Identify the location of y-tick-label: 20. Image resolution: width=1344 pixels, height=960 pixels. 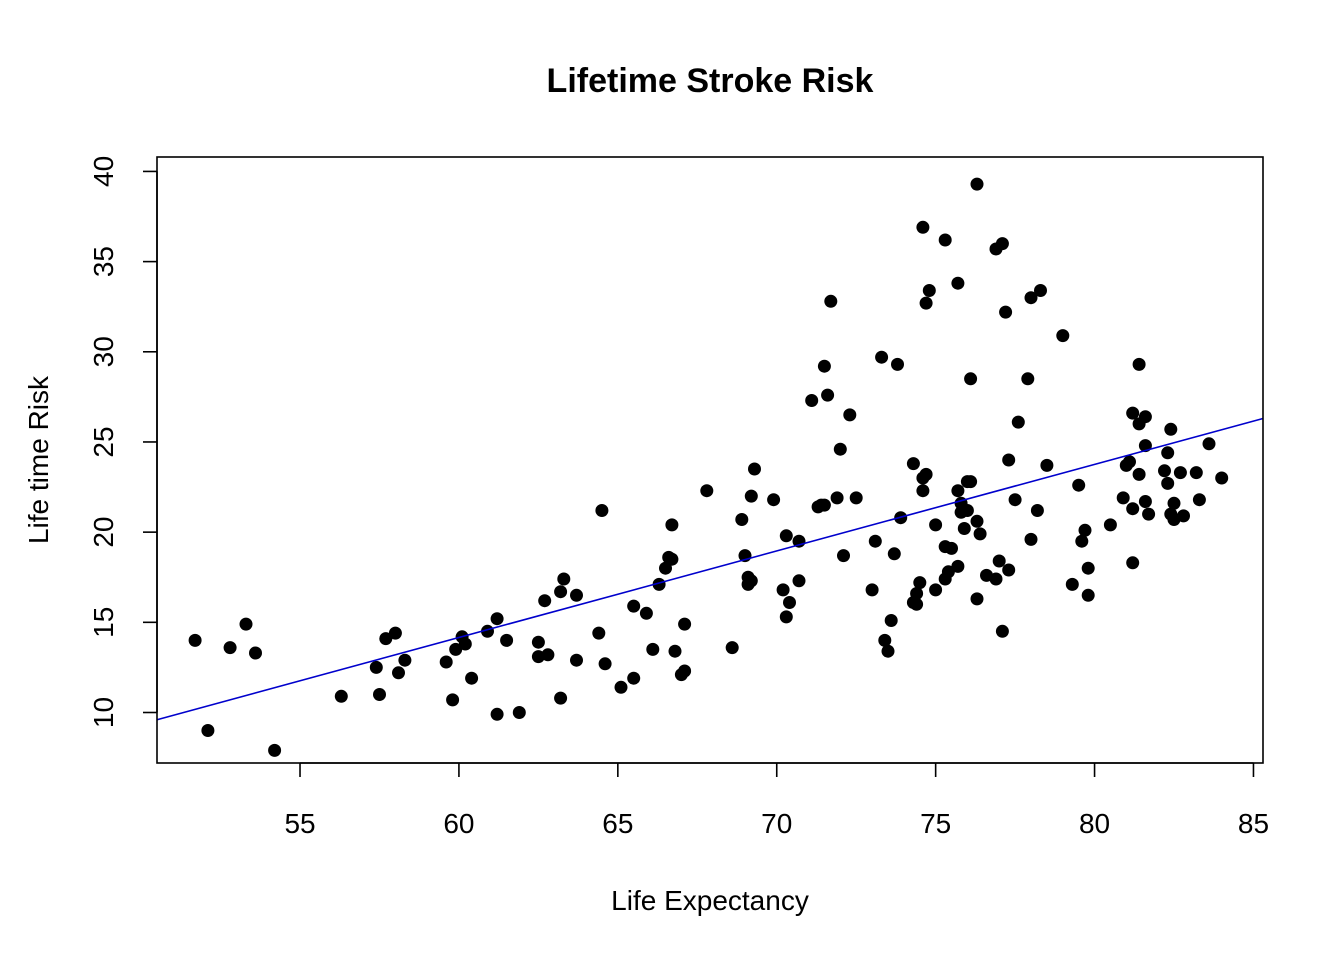
(103, 532).